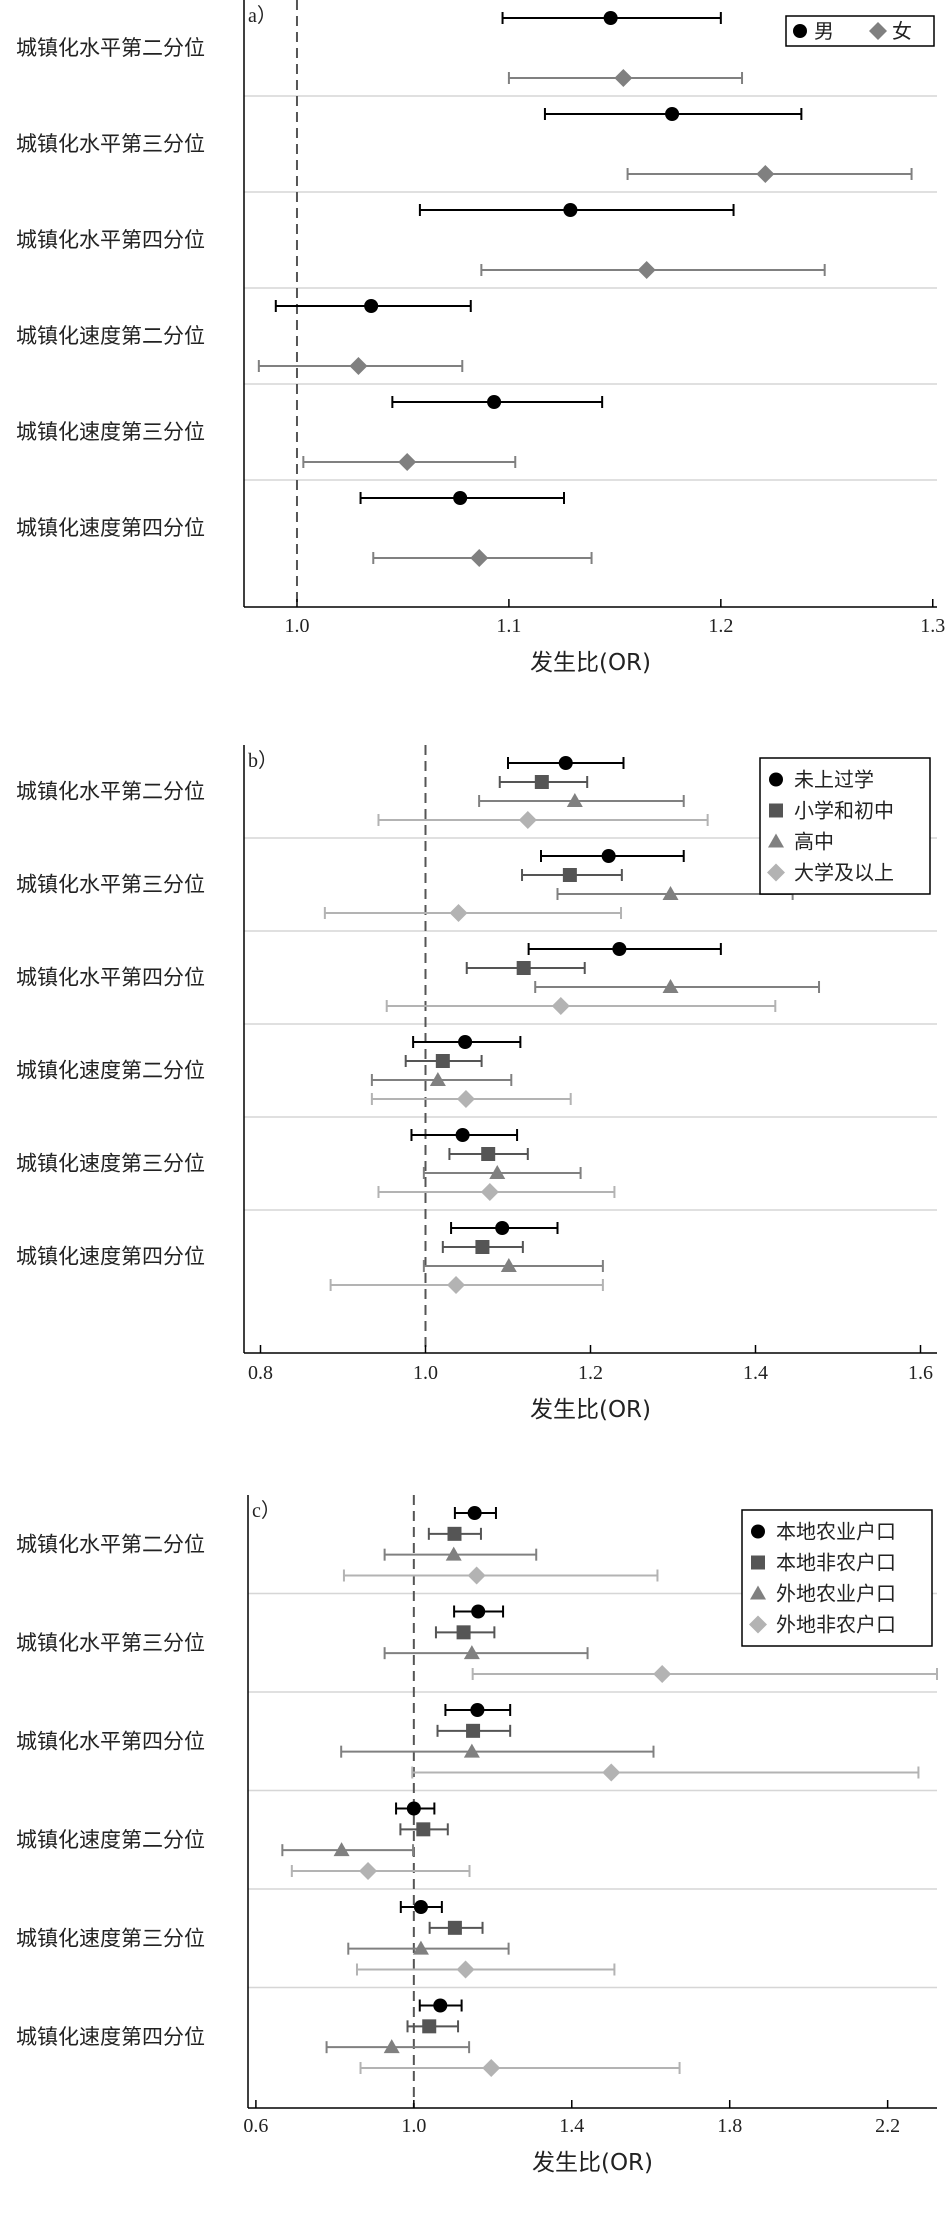 This screenshot has height=2238, width=948. I want to click on legend-entry: 未上过学, so click(834, 780).